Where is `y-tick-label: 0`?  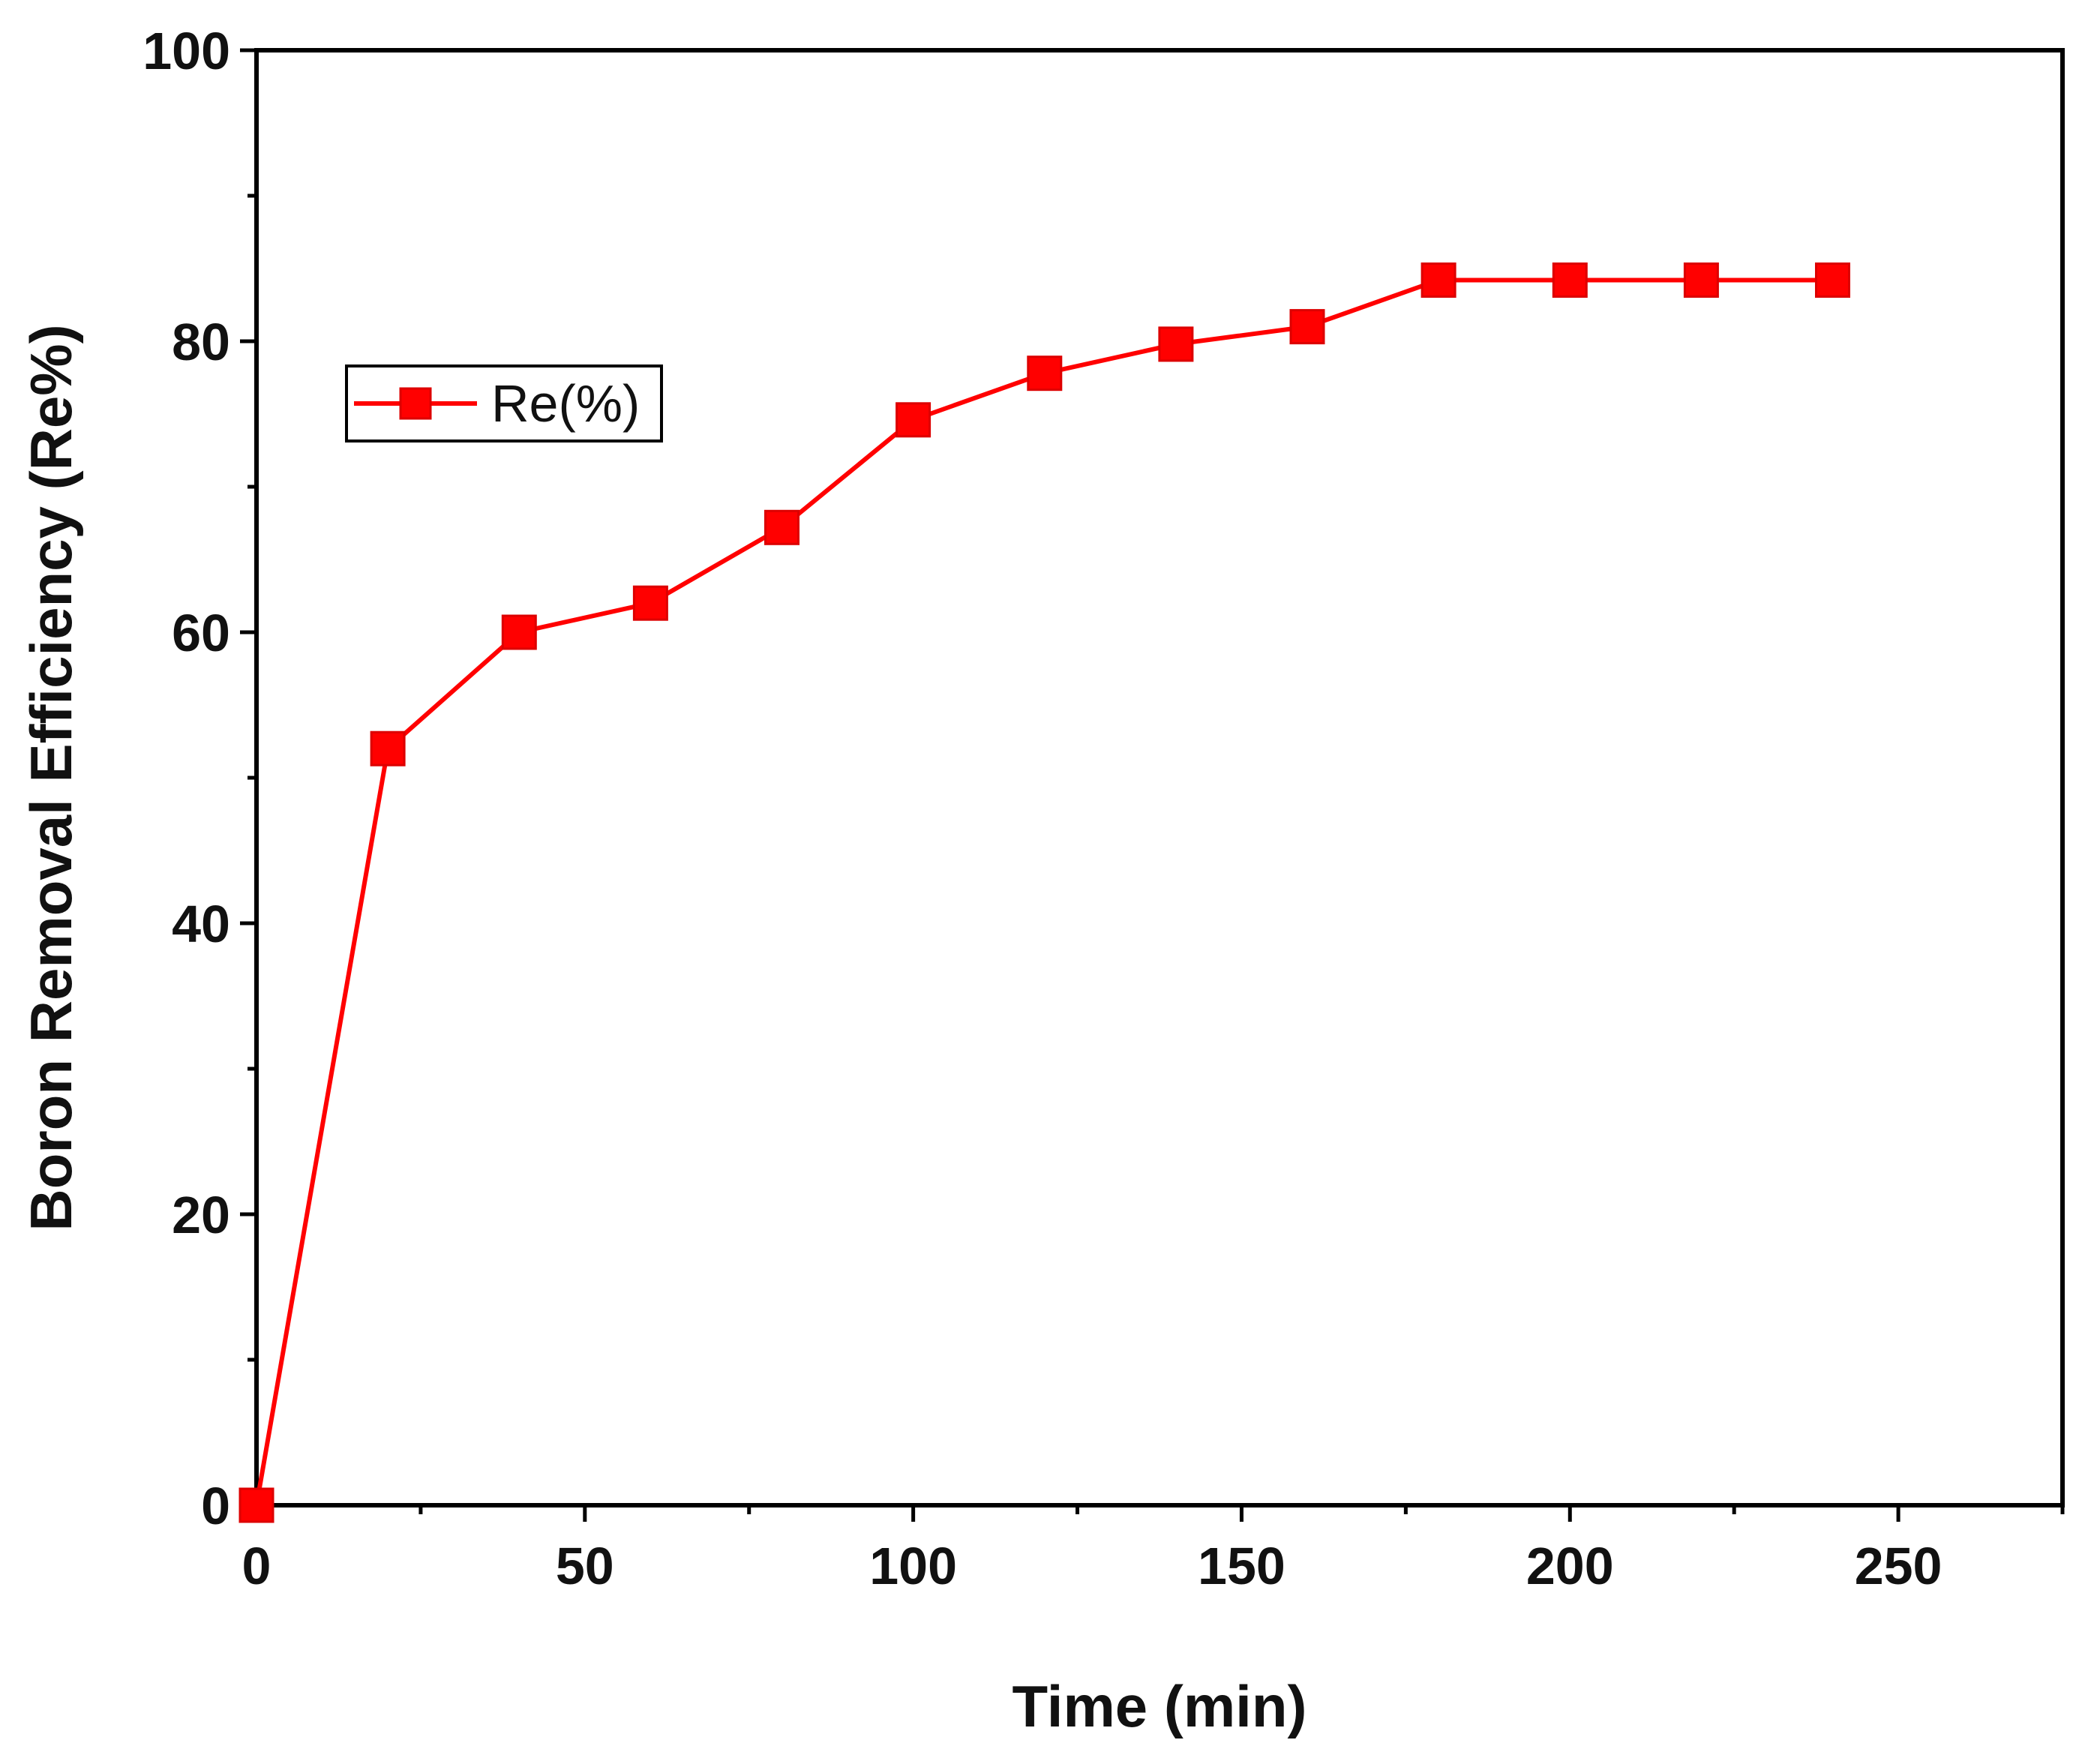 y-tick-label: 0 is located at coordinates (215, 1506).